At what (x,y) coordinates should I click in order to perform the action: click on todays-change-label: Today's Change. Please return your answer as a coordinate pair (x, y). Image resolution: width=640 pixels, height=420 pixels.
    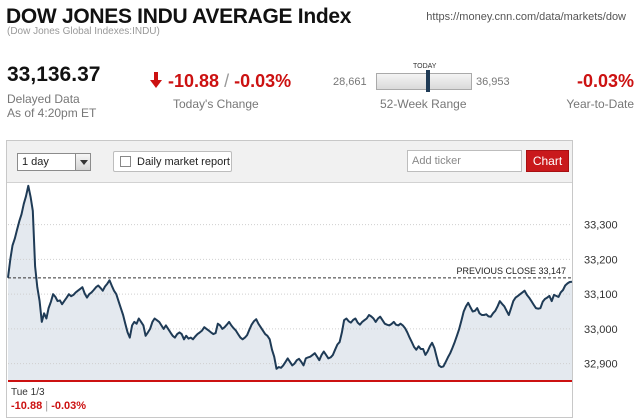
    Looking at the image, I should click on (216, 104).